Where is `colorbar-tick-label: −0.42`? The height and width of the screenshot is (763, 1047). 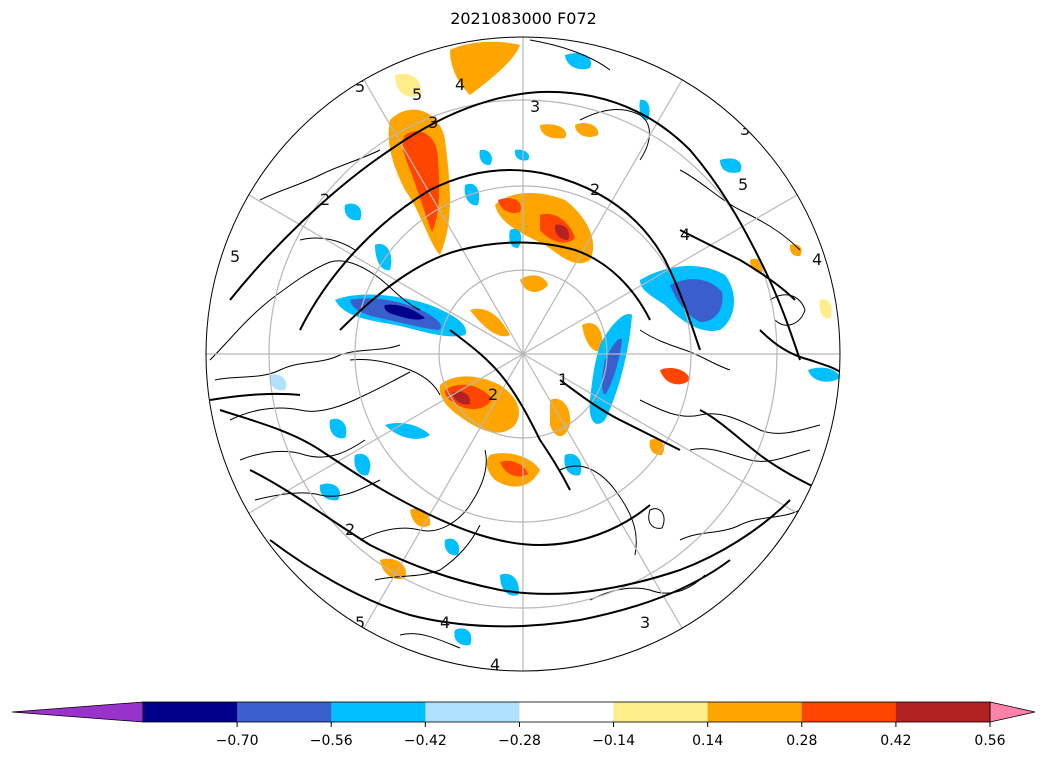 colorbar-tick-label: −0.42 is located at coordinates (425, 741).